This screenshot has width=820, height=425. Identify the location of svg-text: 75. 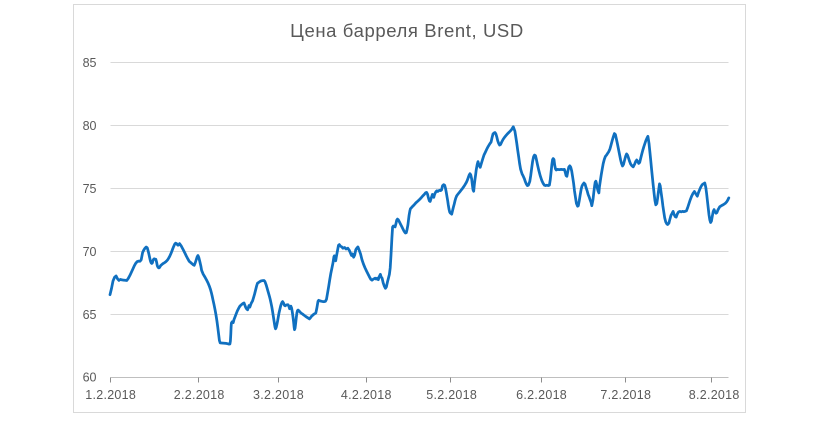
(90, 189).